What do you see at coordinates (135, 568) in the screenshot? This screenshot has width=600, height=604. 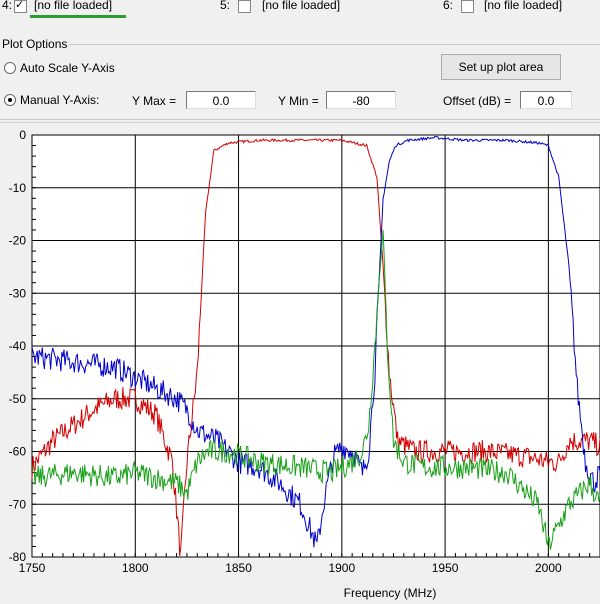 I see `x-tick-label: 1800` at bounding box center [135, 568].